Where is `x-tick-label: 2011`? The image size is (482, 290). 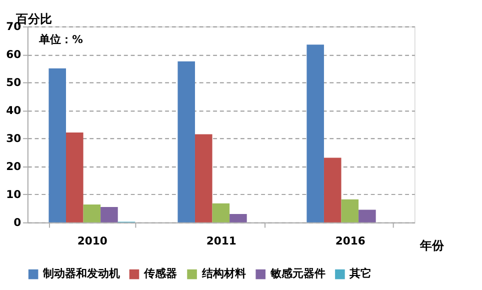 x-tick-label: 2011 is located at coordinates (221, 241).